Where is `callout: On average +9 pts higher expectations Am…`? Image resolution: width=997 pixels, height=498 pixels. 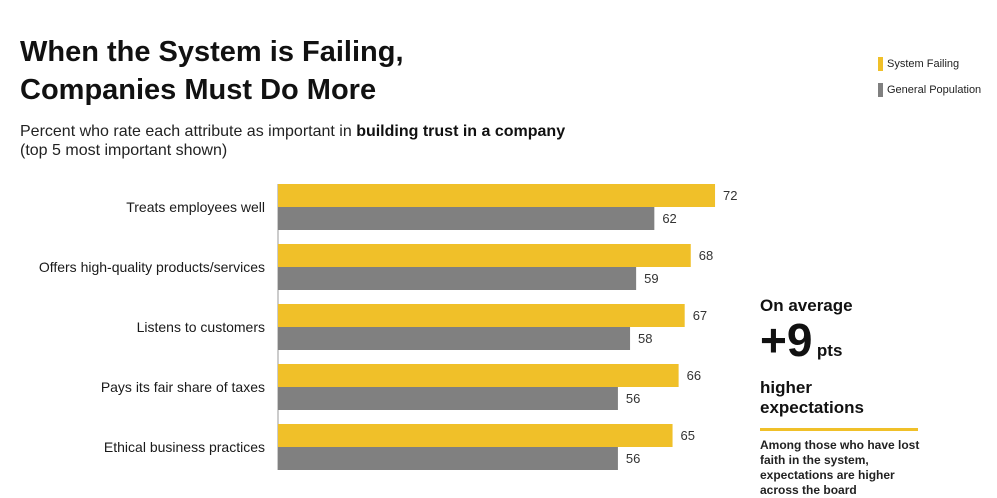 callout: On average +9 pts higher expectations Am… is located at coordinates (840, 397).